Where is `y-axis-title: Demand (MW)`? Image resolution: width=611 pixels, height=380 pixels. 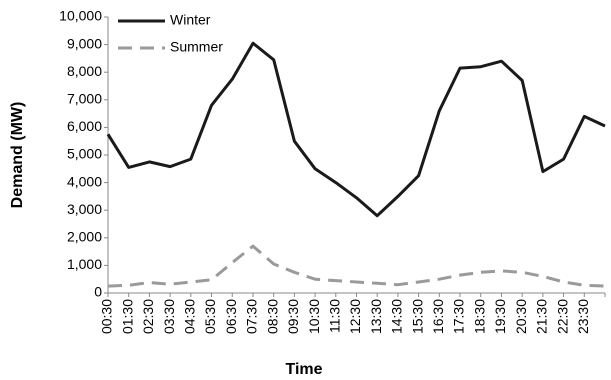
y-axis-title: Demand (MW) is located at coordinates (17, 155).